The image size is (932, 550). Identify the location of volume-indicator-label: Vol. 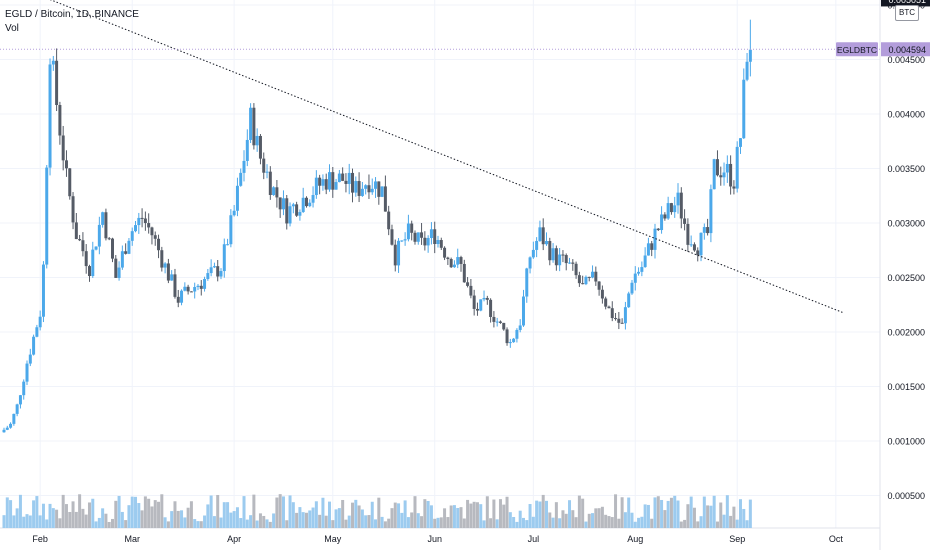
(12, 28).